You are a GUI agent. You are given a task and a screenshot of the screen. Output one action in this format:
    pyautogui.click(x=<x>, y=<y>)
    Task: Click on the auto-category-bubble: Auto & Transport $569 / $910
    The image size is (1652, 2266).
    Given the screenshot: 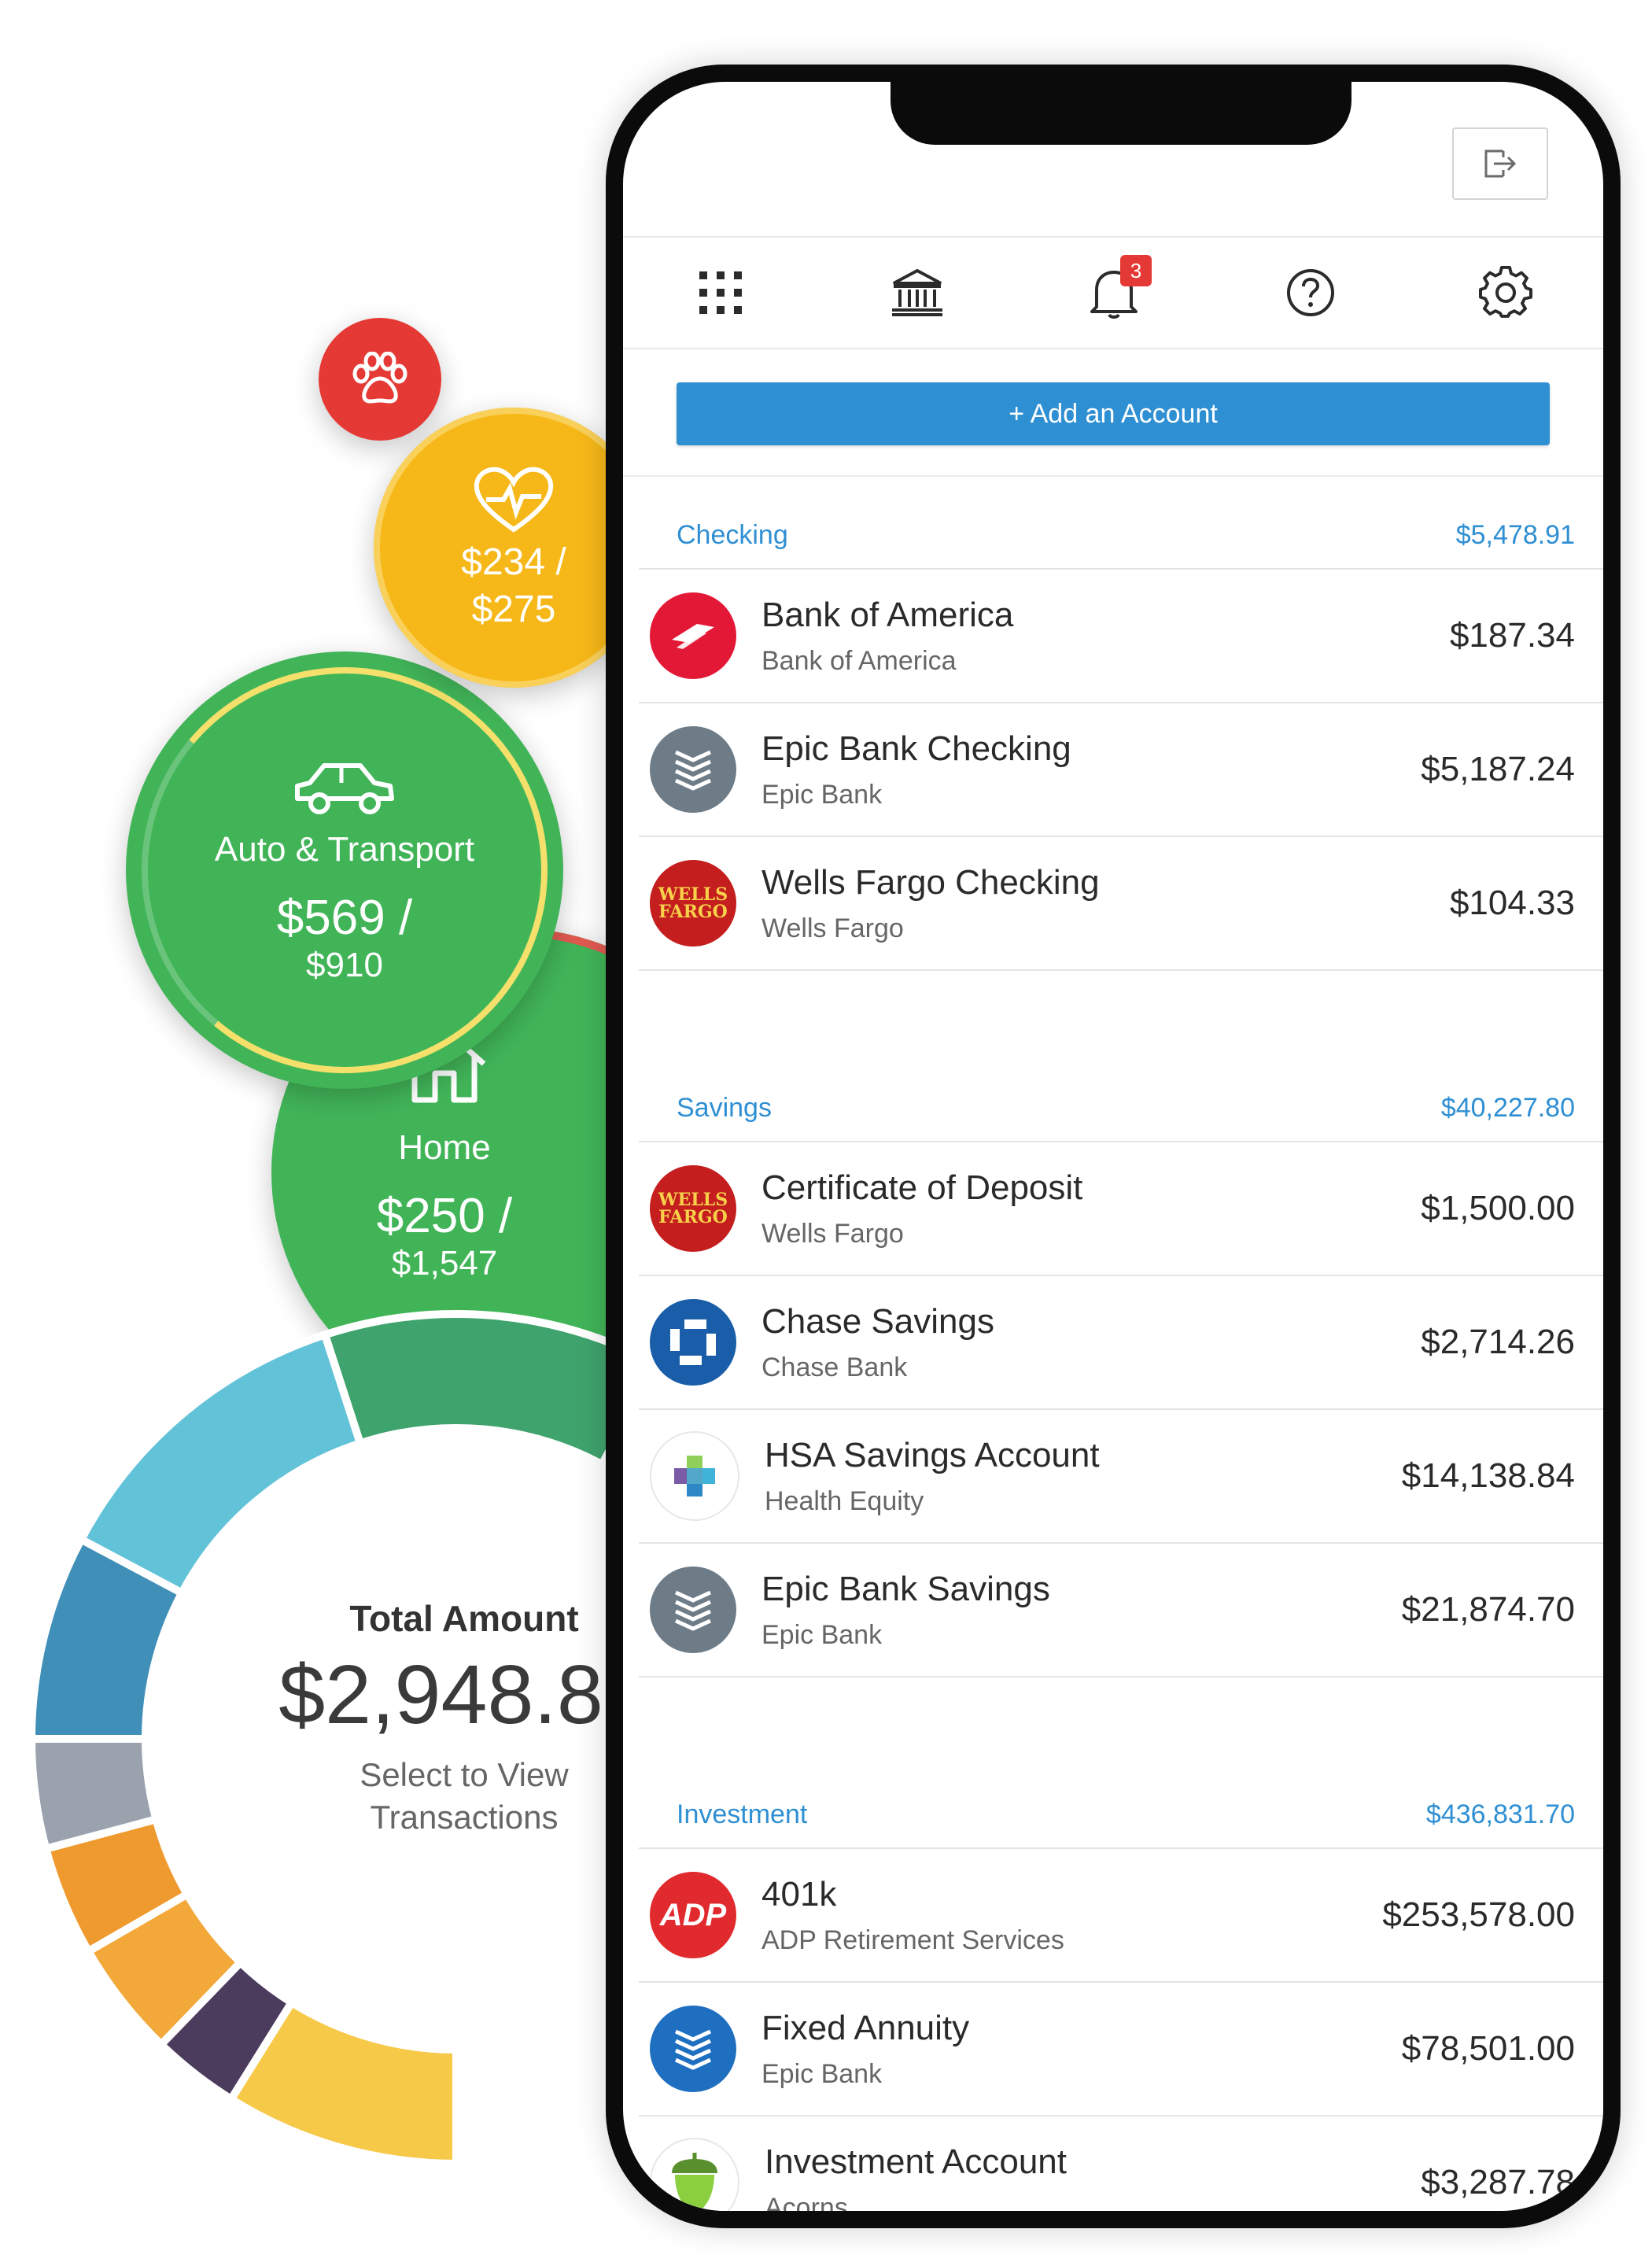 What is the action you would take?
    pyautogui.click(x=344, y=870)
    